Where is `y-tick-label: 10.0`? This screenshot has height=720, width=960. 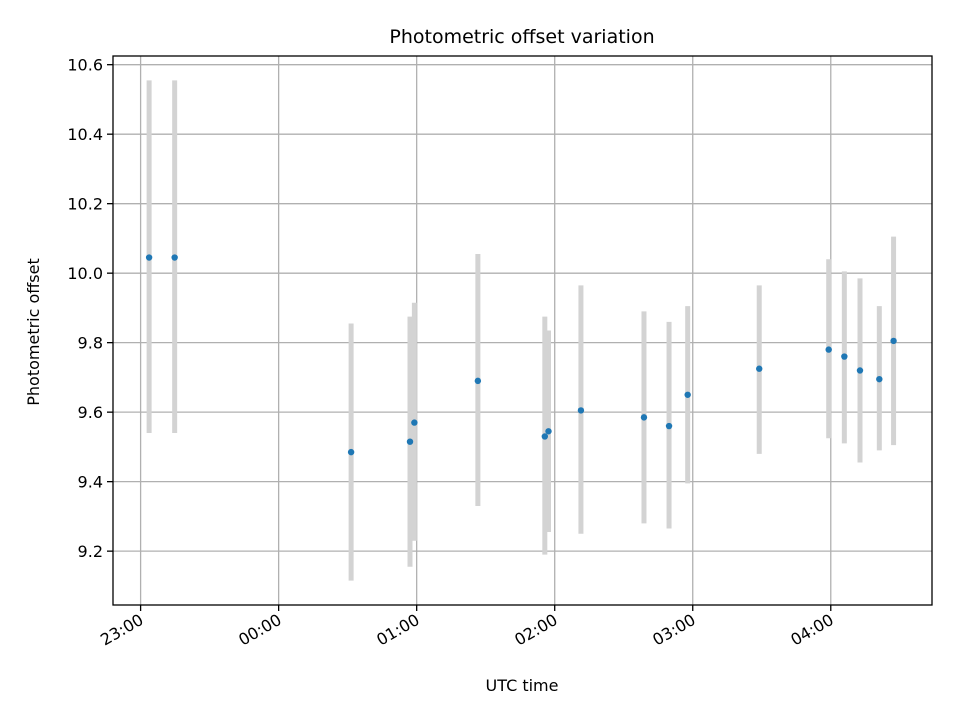
y-tick-label: 10.0 is located at coordinates (85, 273).